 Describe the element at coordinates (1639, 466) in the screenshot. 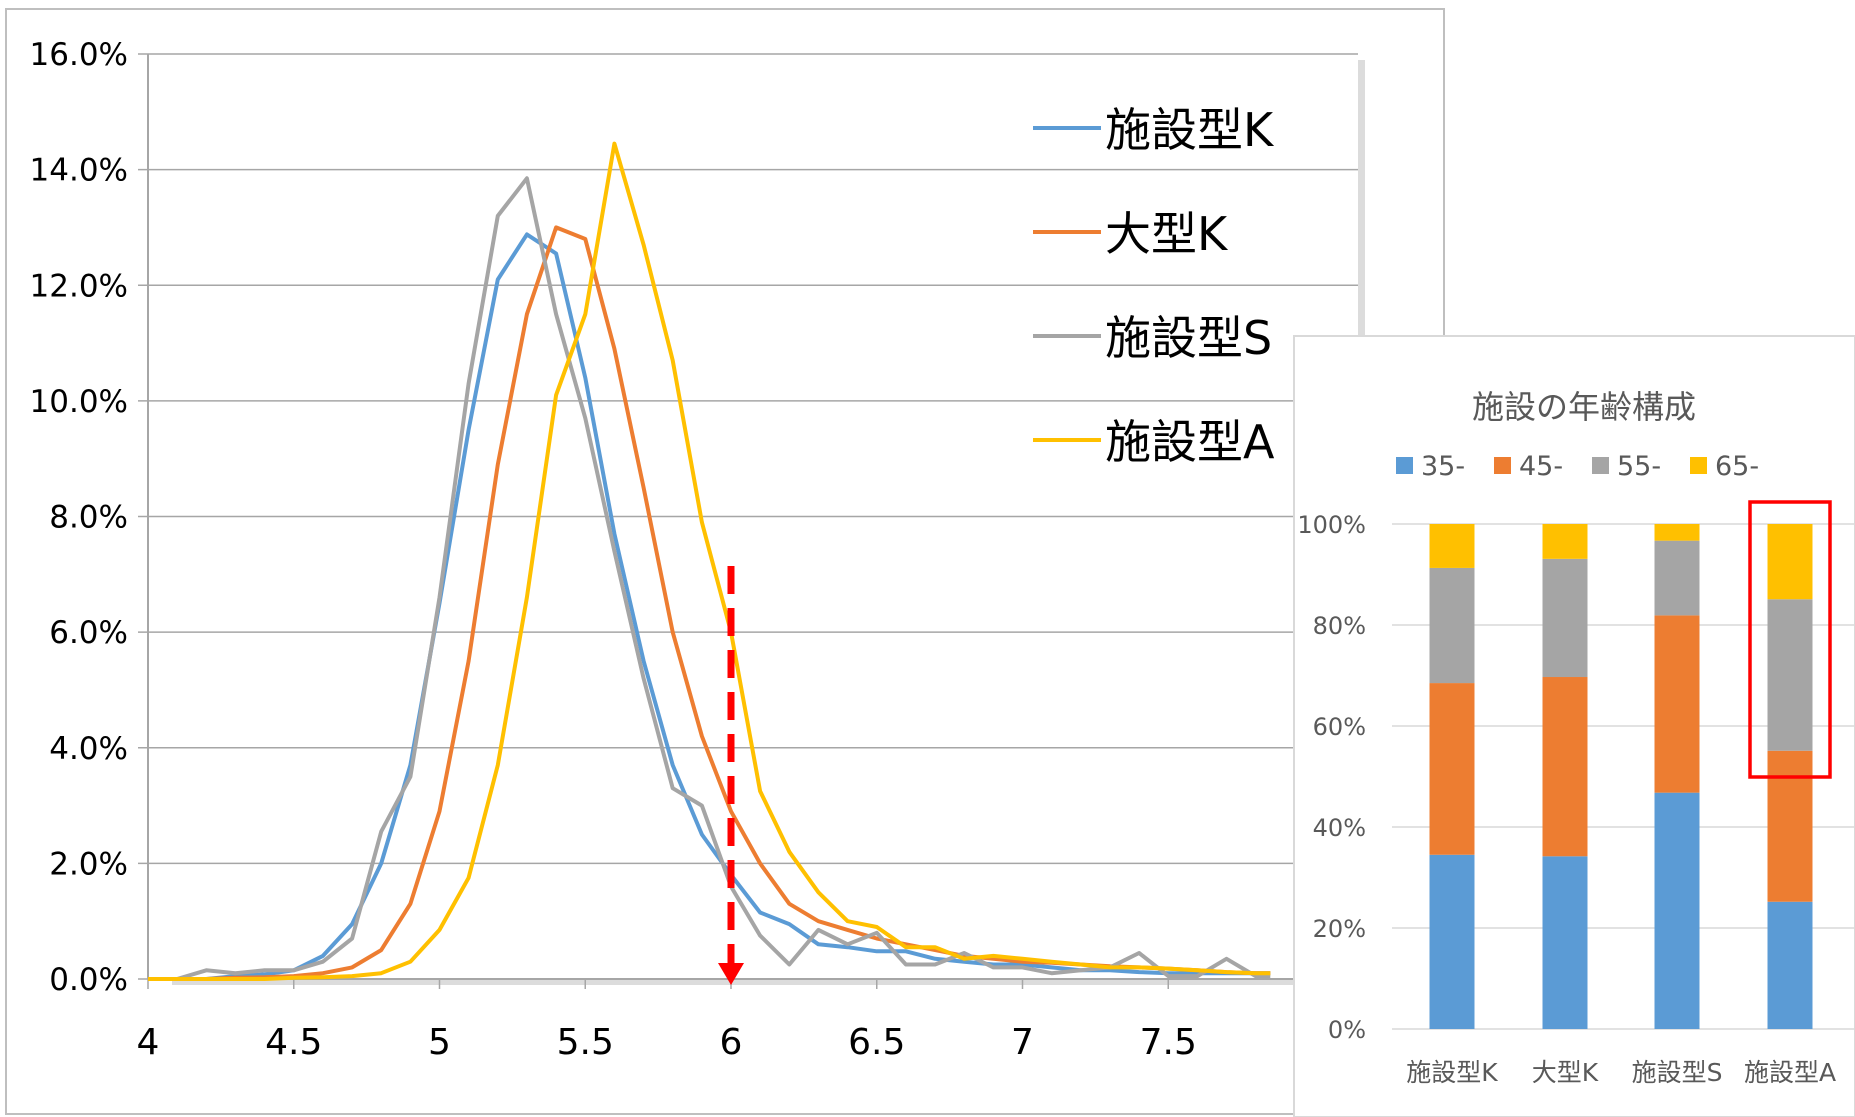

I see `bar-legend-label-3: 55-` at that location.